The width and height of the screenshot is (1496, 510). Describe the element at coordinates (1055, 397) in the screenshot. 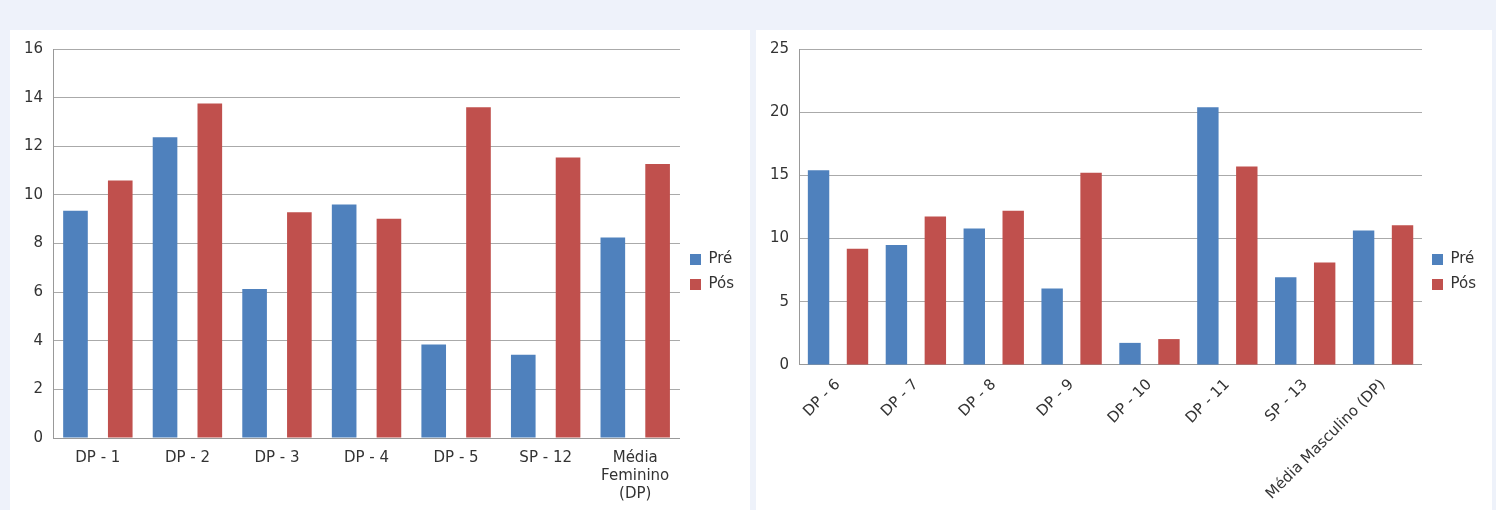

I see `x-tick-label: DP - 9` at that location.